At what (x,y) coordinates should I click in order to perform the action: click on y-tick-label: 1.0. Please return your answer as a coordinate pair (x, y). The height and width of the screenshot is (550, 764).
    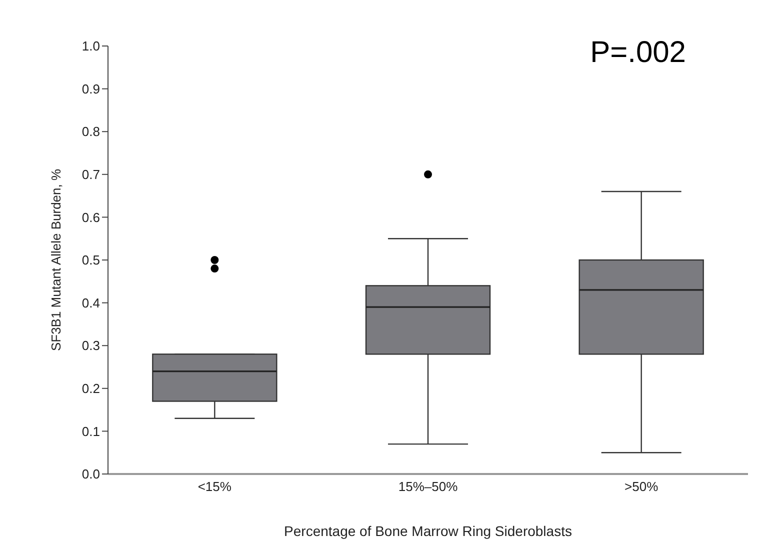
    Looking at the image, I should click on (91, 46).